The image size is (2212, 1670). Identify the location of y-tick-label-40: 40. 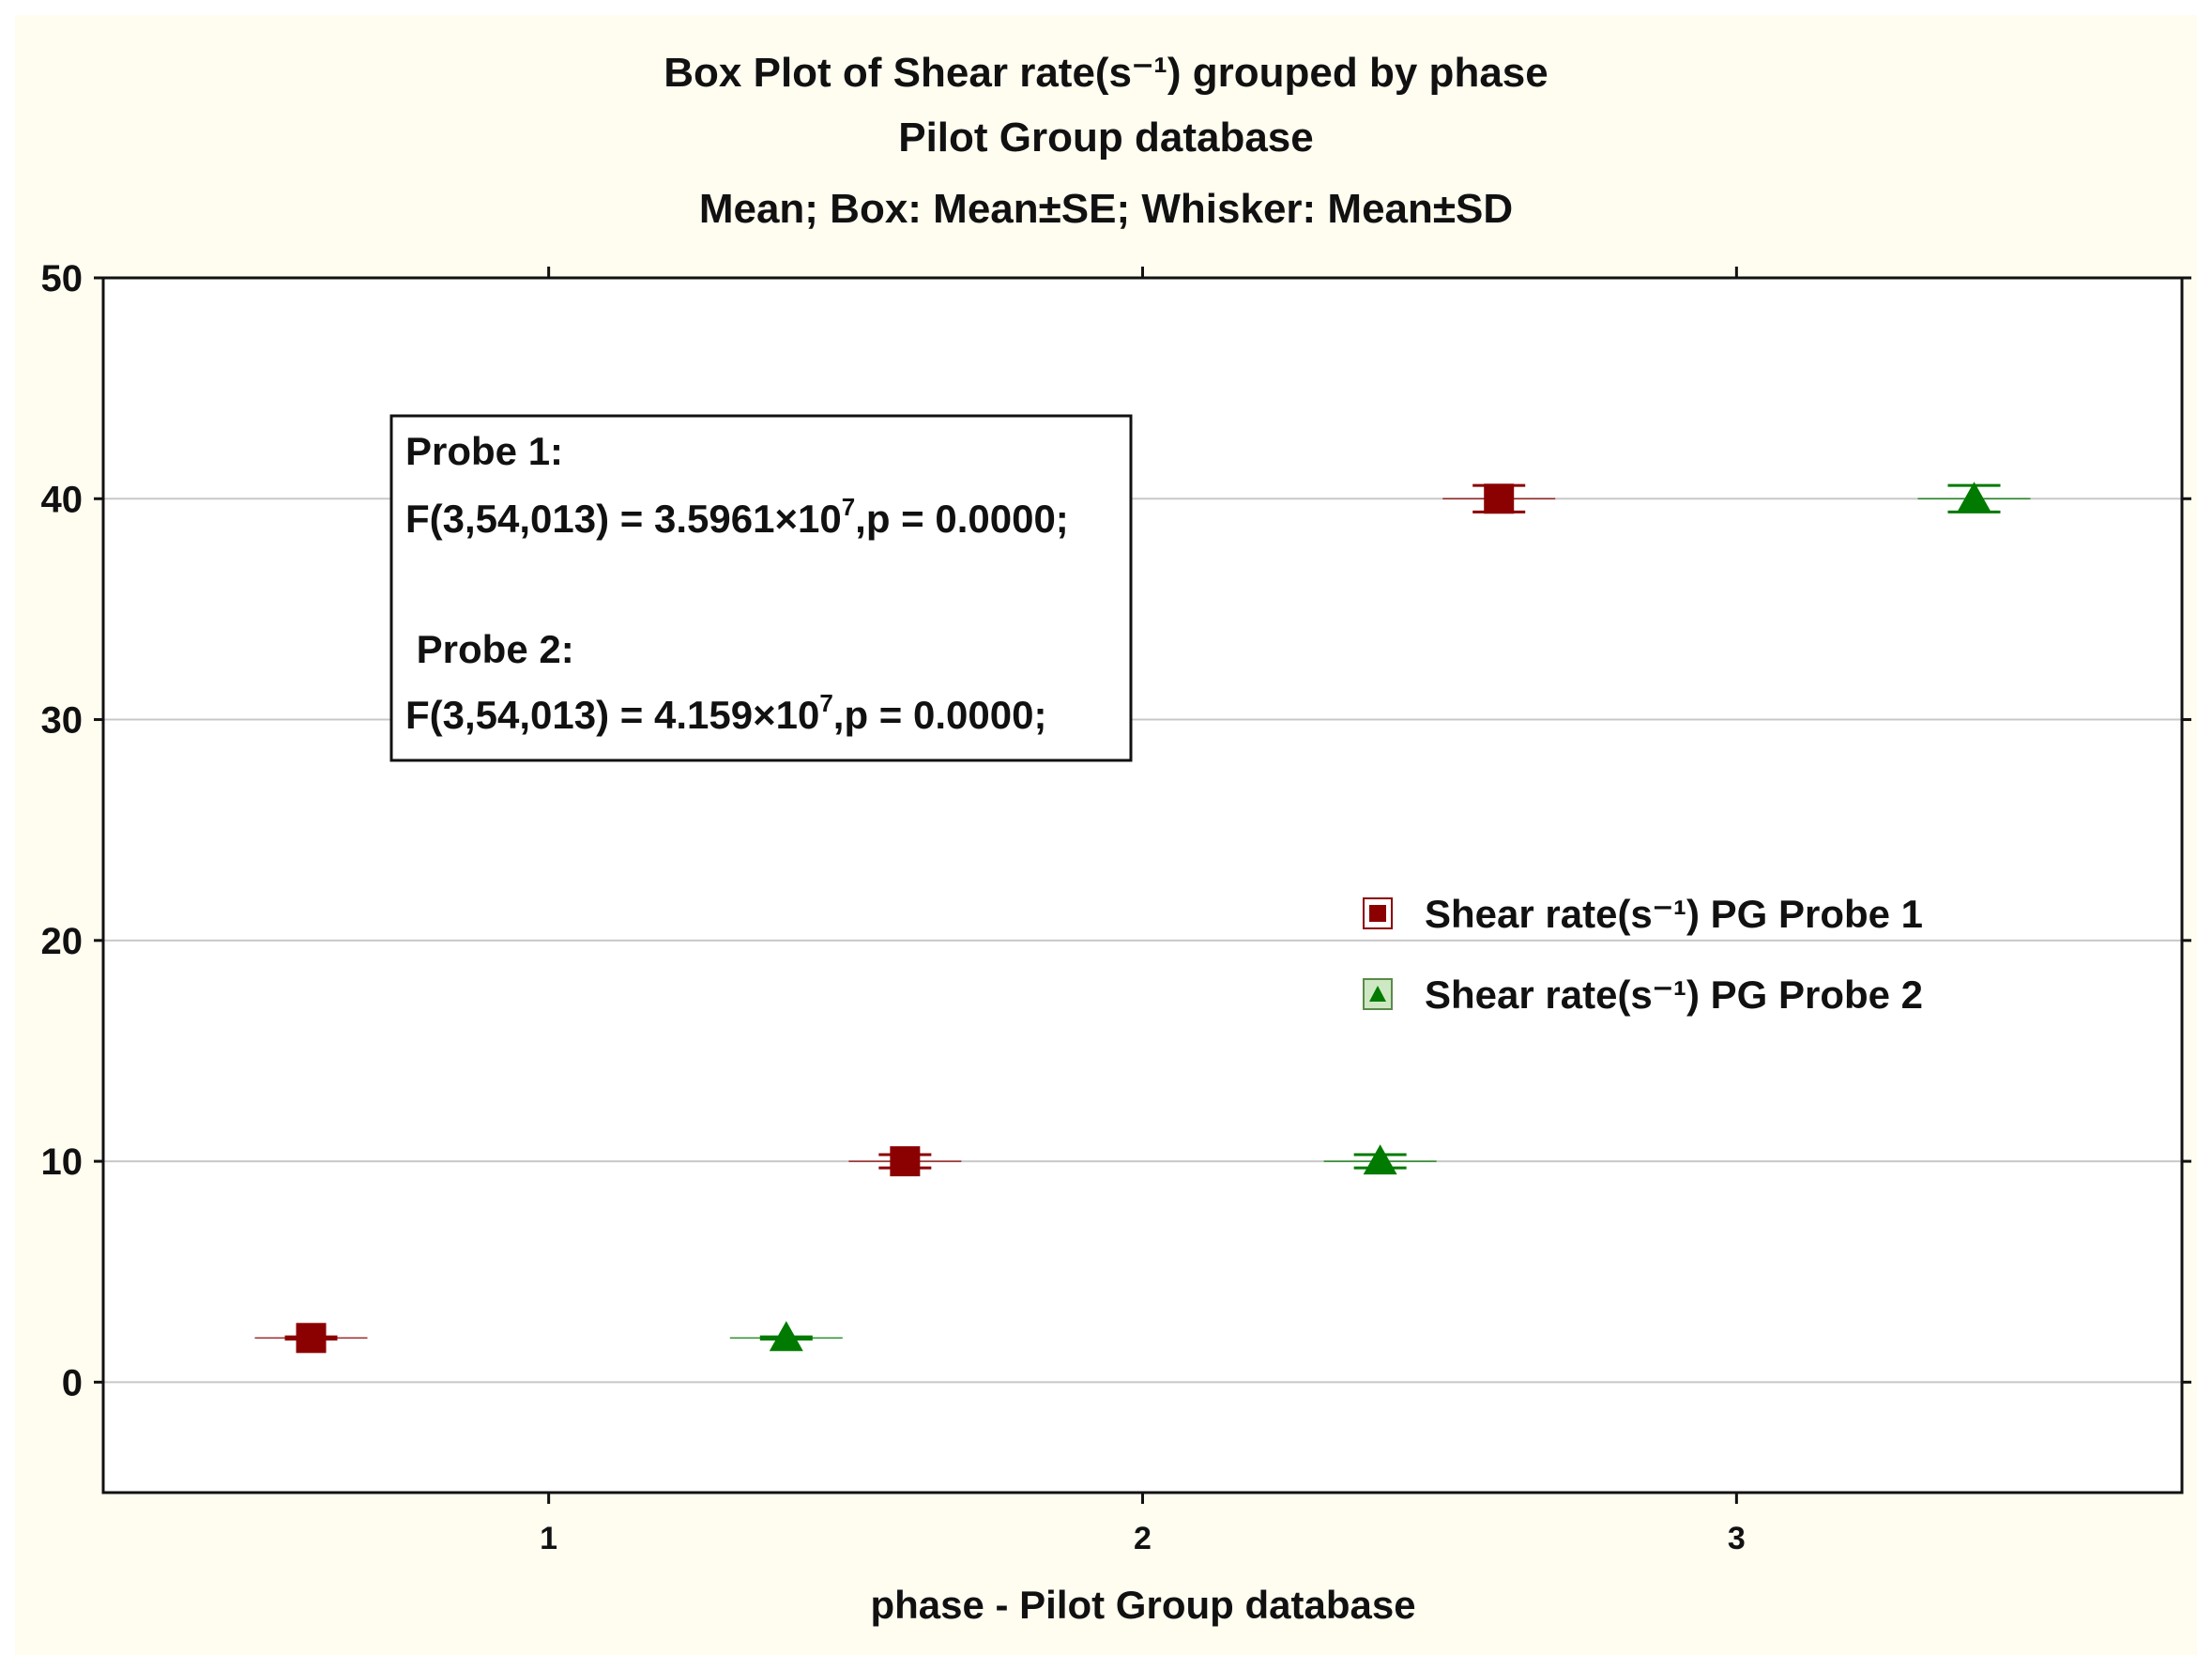
(62, 500).